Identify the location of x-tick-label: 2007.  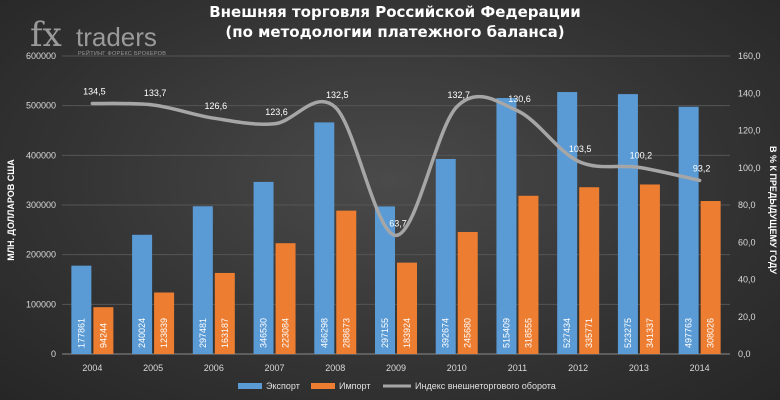
(275, 368).